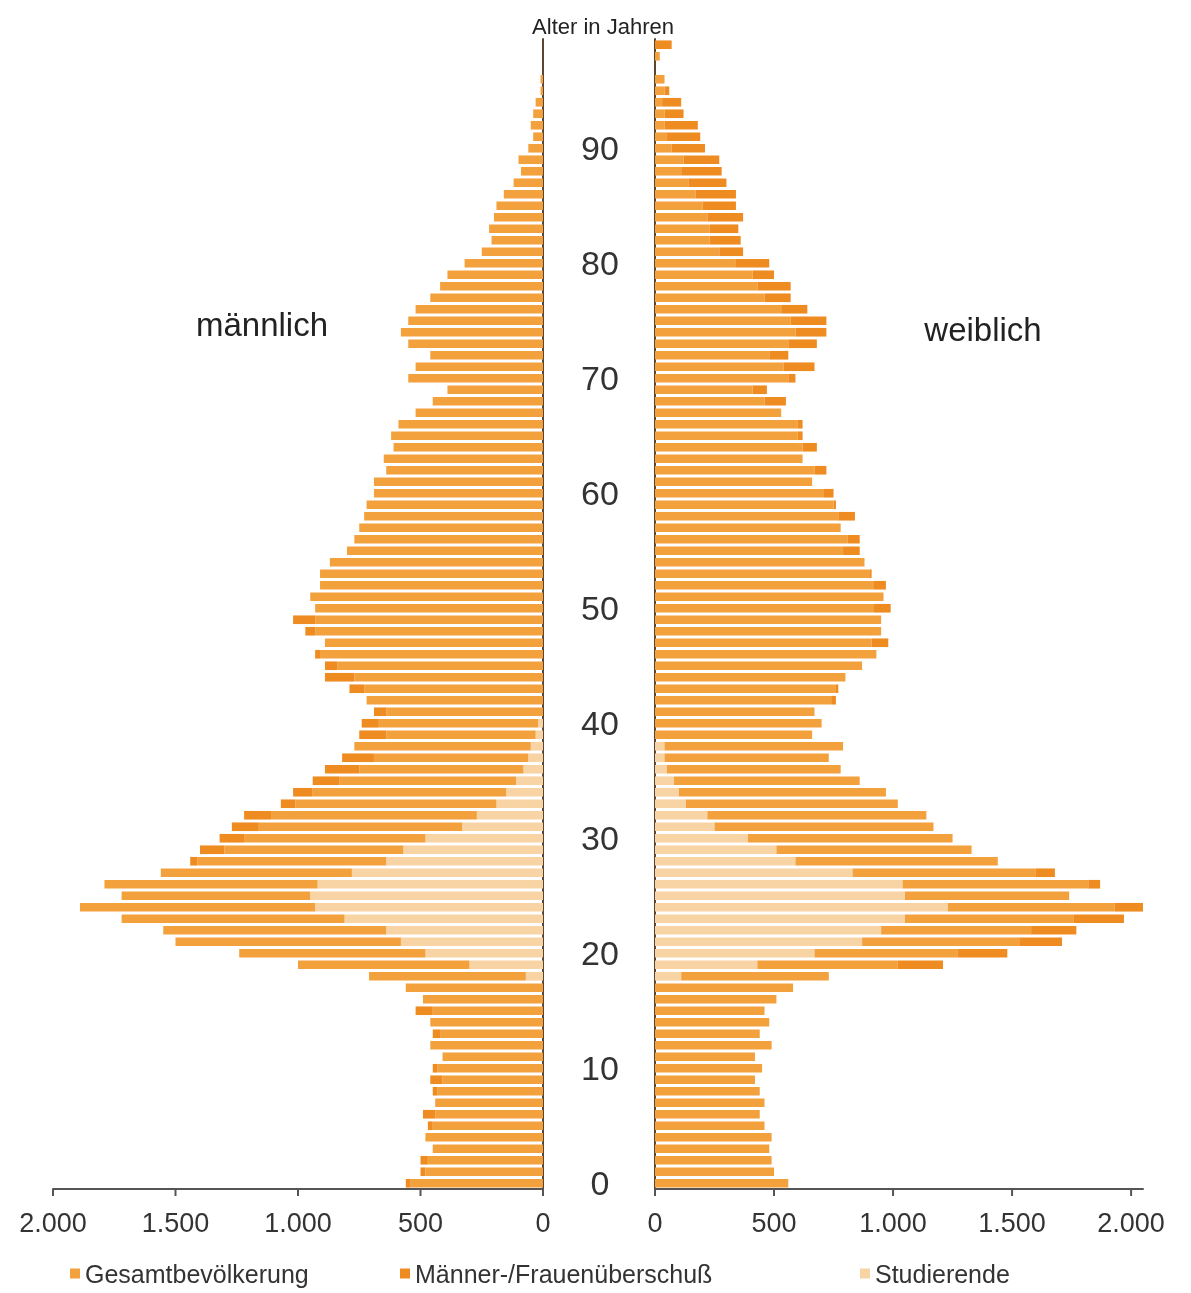  Describe the element at coordinates (600, 838) in the screenshot. I see `y-tick-label: 30` at that location.